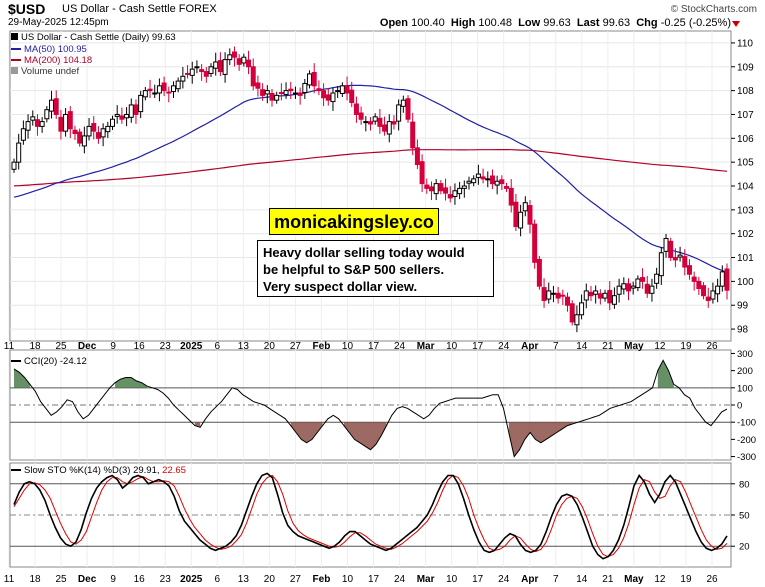  What do you see at coordinates (51, 60) in the screenshot?
I see `legend-ma200: MA(200) 104.18` at bounding box center [51, 60].